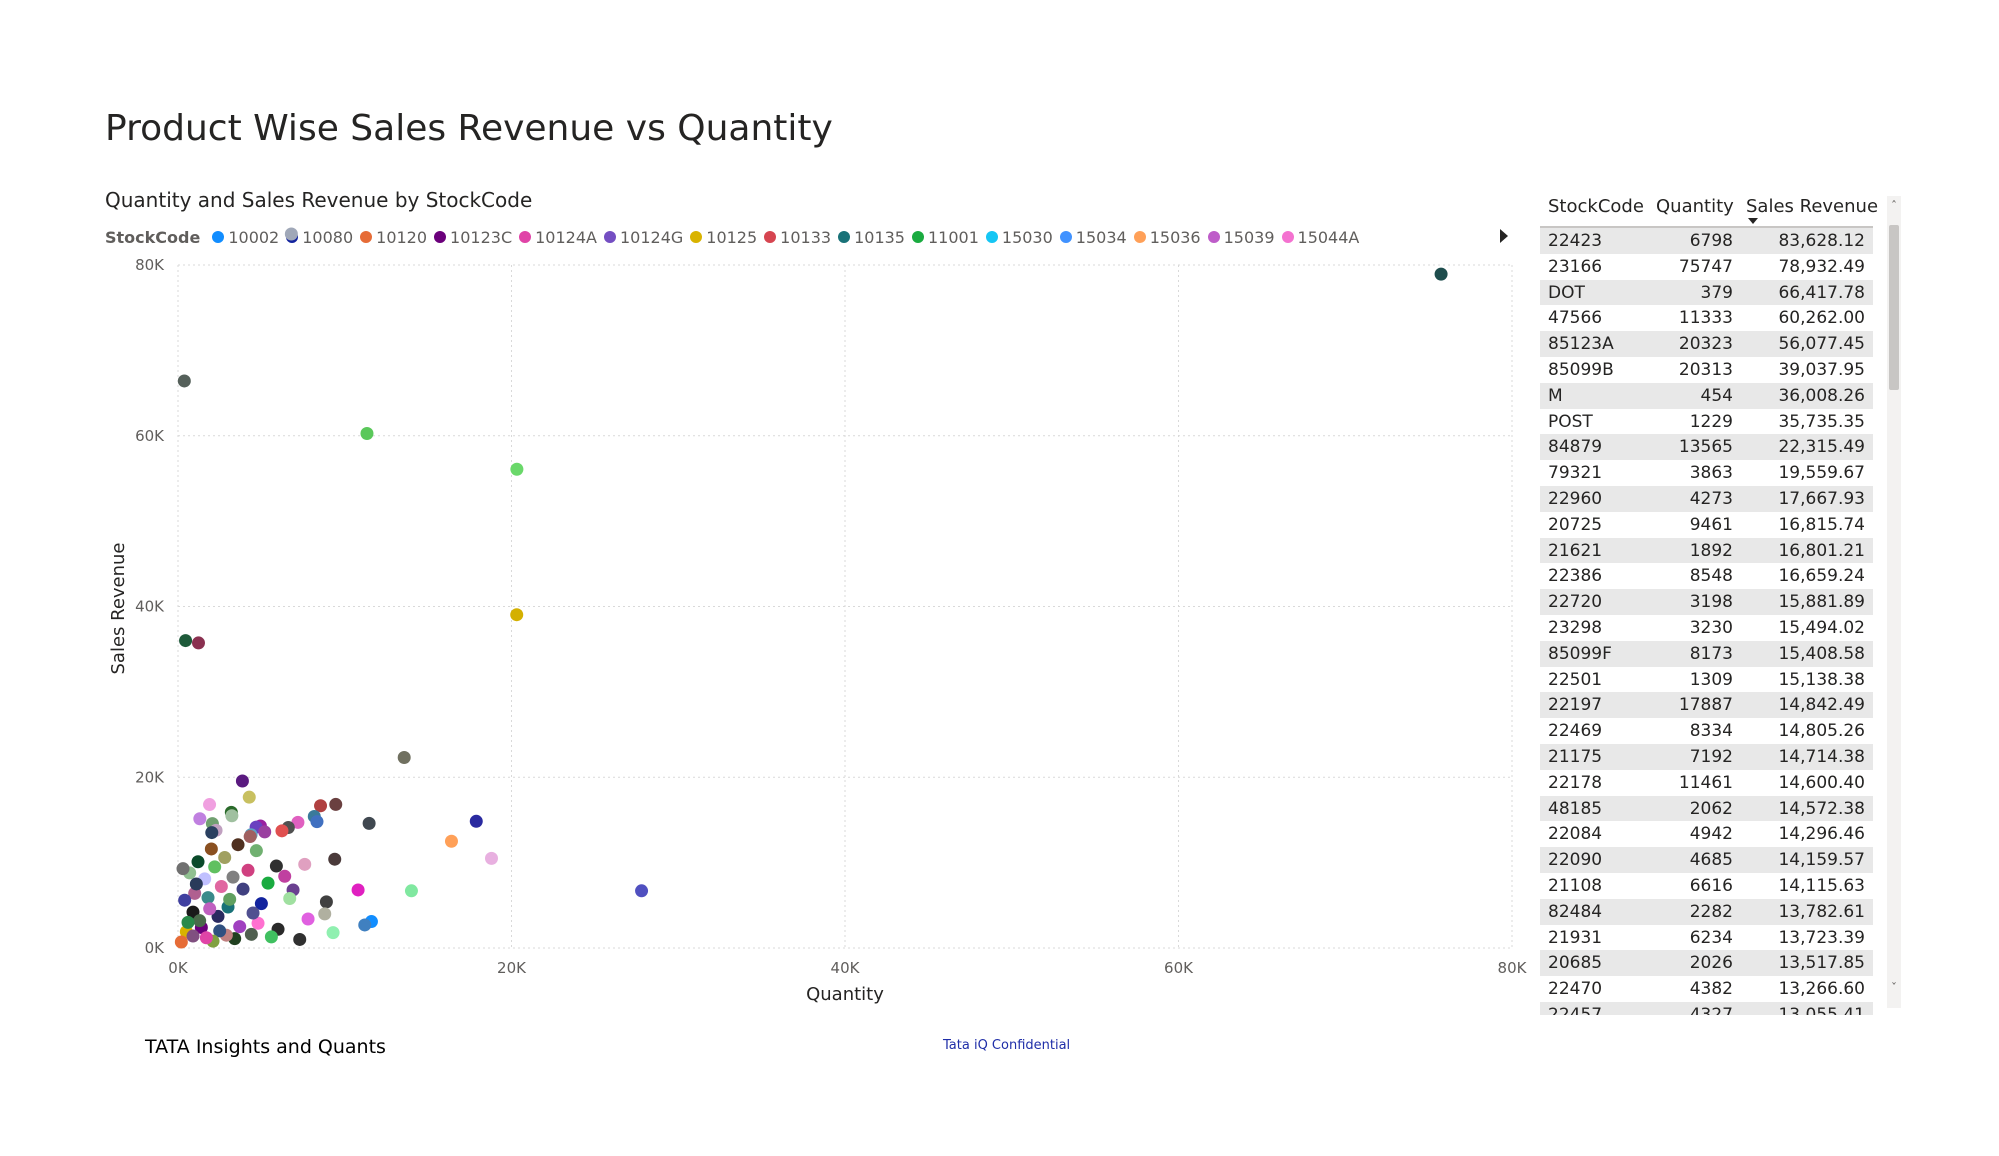  What do you see at coordinates (1716, 395) in the screenshot?
I see `cell-quantity: 454` at bounding box center [1716, 395].